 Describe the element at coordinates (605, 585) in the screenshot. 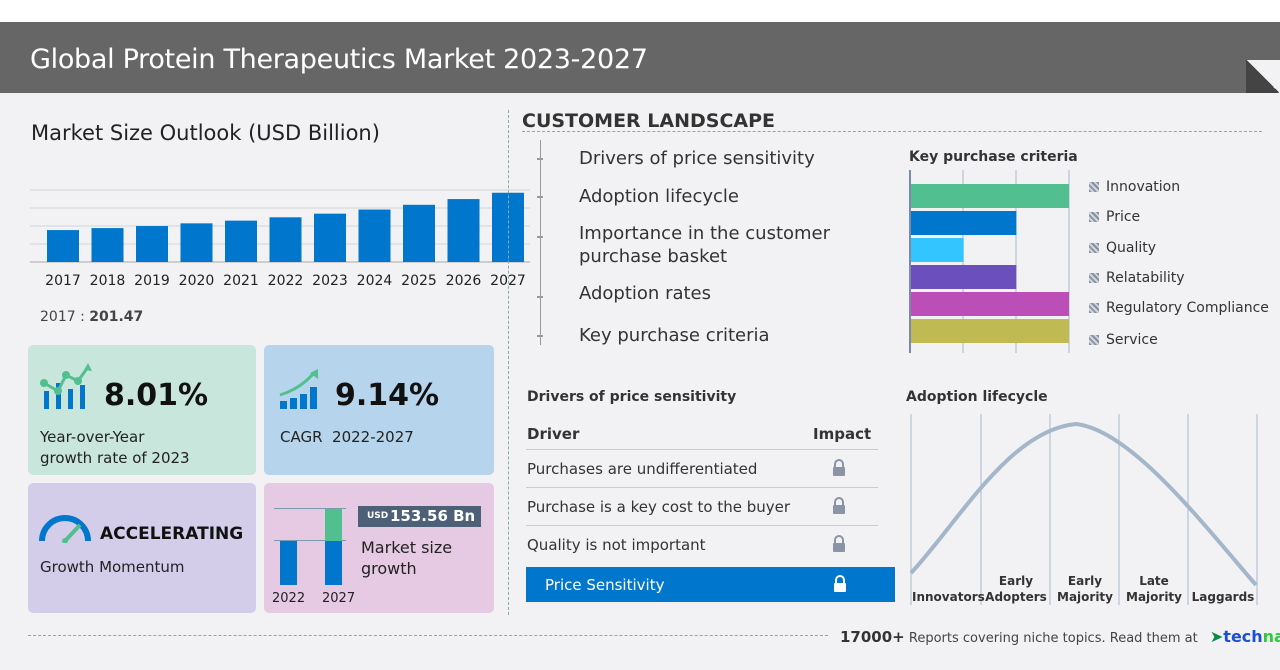

I see `highlight-text: Price Sensitivity` at that location.